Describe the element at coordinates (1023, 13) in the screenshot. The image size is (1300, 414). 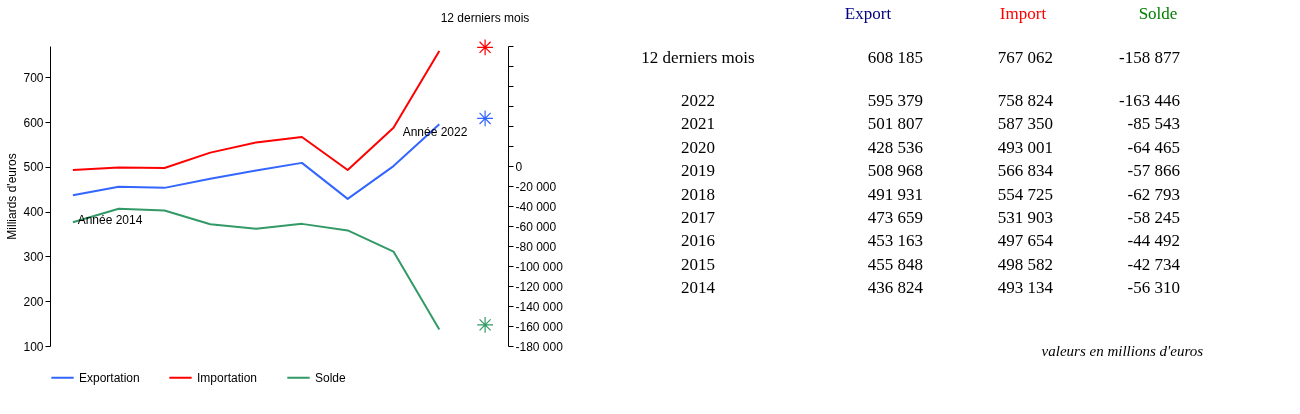
I see `text: Import` at that location.